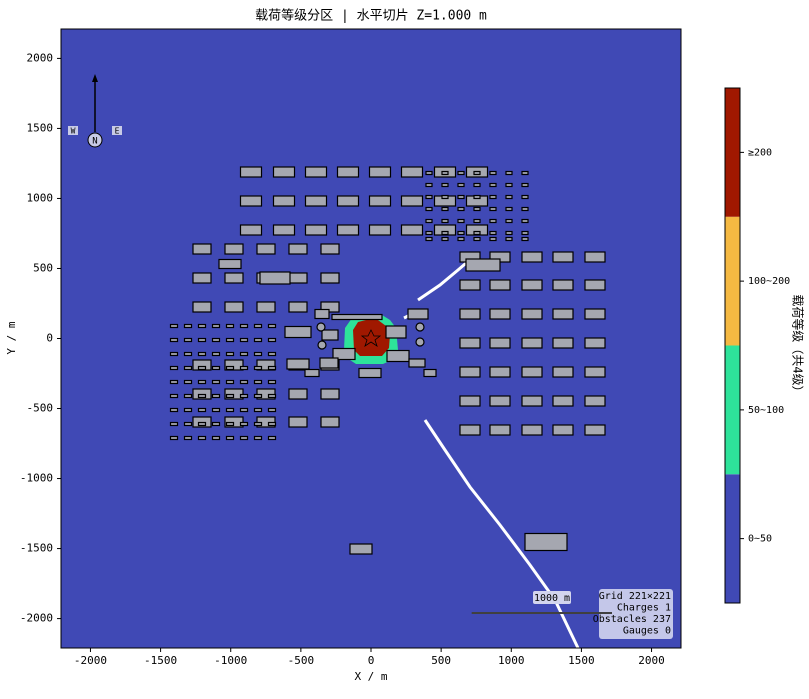 Image resolution: width=809 pixels, height=699 pixels. I want to click on colorbar-frame, so click(732, 345).